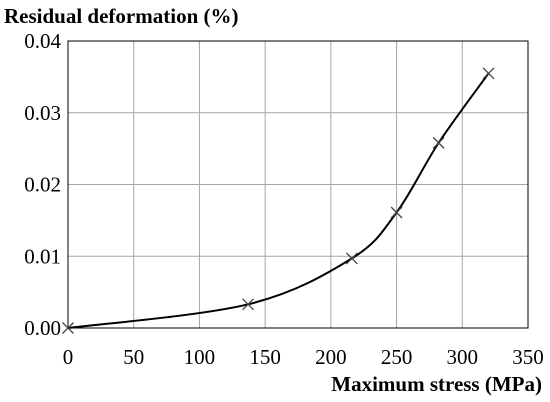 This screenshot has width=550, height=402. What do you see at coordinates (303, 357) in the screenshot?
I see `x-tick-labels: 0 50 100 150 200 250 300 350` at bounding box center [303, 357].